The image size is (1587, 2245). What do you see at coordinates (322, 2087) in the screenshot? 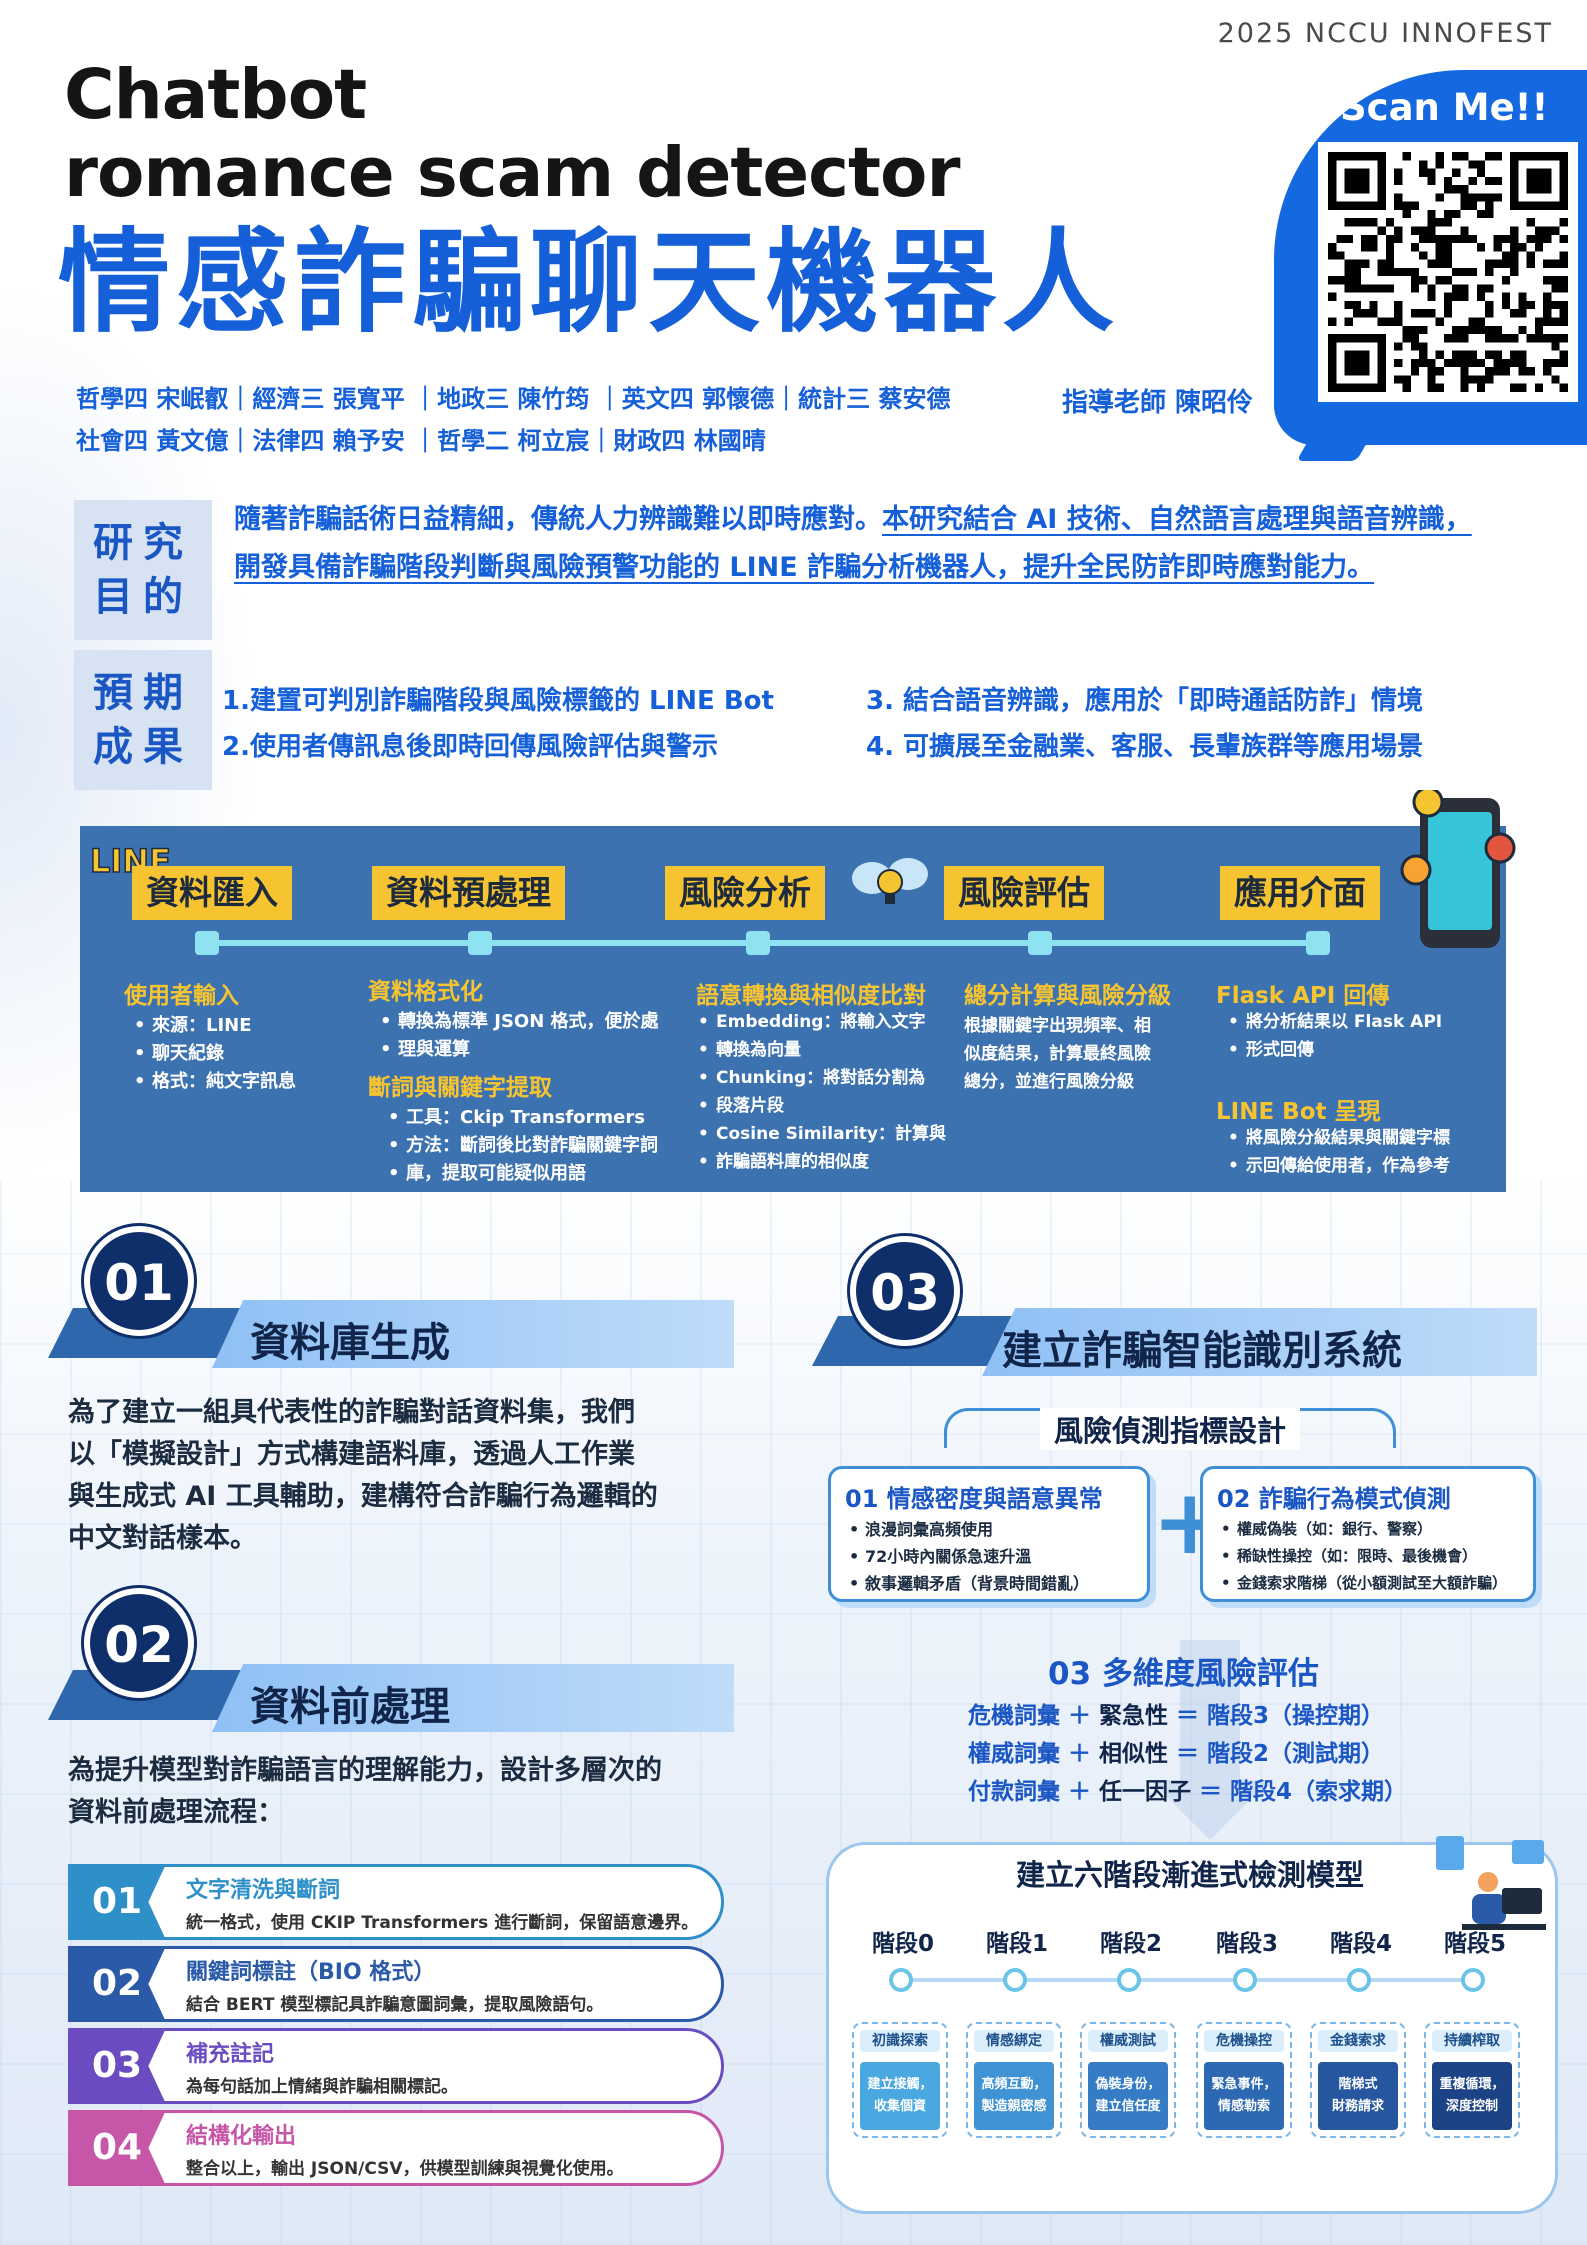
I see `preprocess-step-desc: 為每句話加上情緒與詐騙相關標記。` at bounding box center [322, 2087].